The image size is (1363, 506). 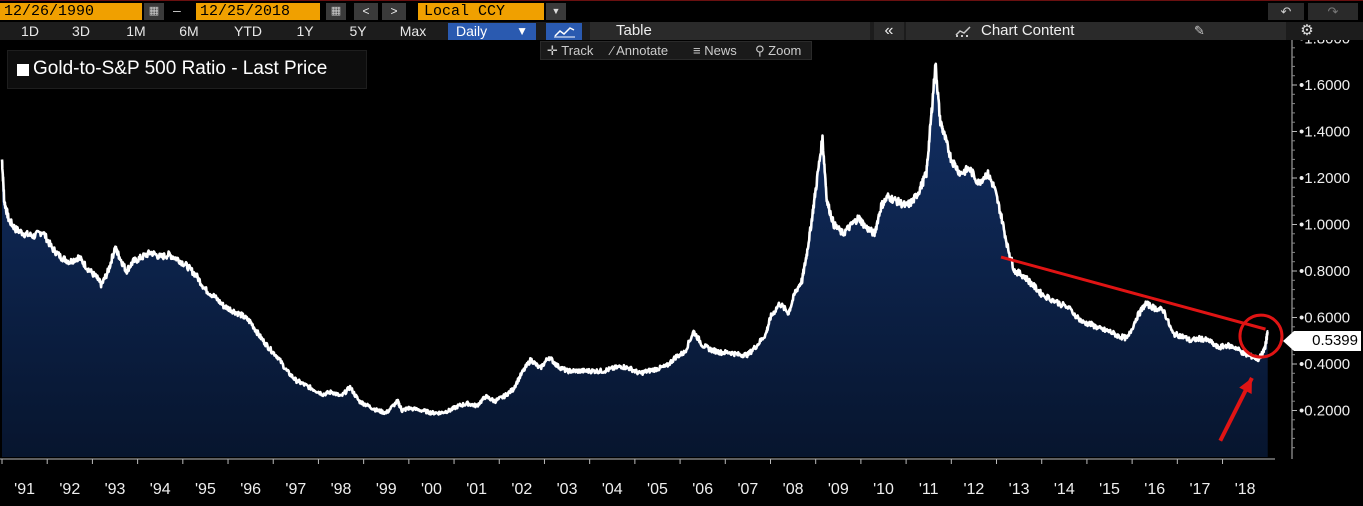 I want to click on collapse-icon: «, so click(x=889, y=31).